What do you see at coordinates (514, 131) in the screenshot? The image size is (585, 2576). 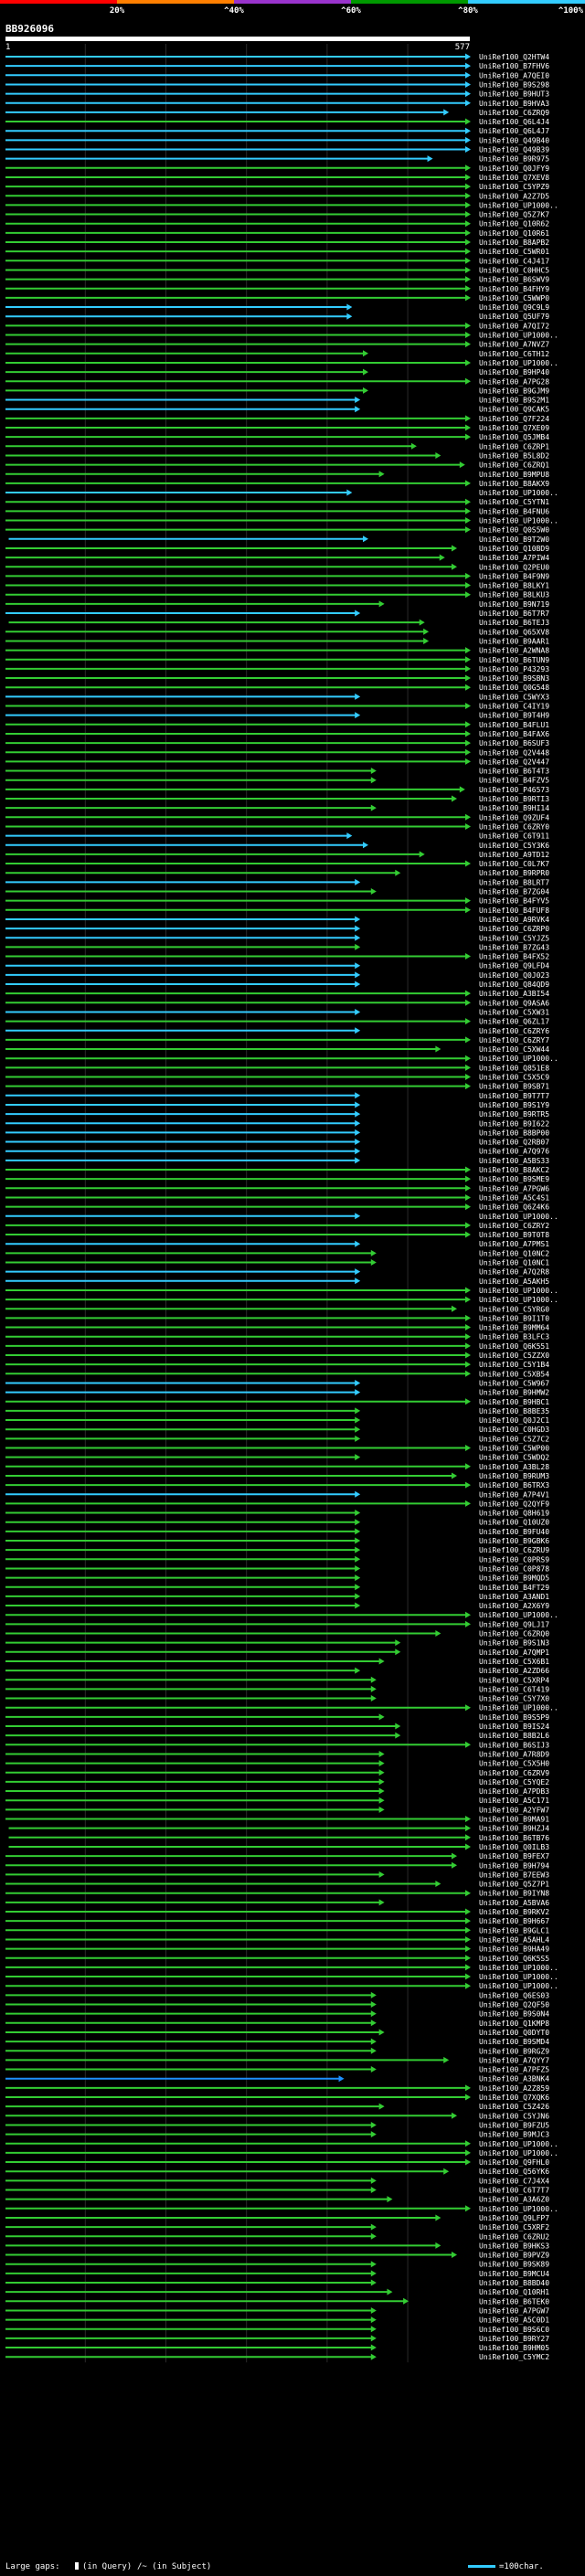 I see `hit-label: UniRef100_Q6L4J7` at bounding box center [514, 131].